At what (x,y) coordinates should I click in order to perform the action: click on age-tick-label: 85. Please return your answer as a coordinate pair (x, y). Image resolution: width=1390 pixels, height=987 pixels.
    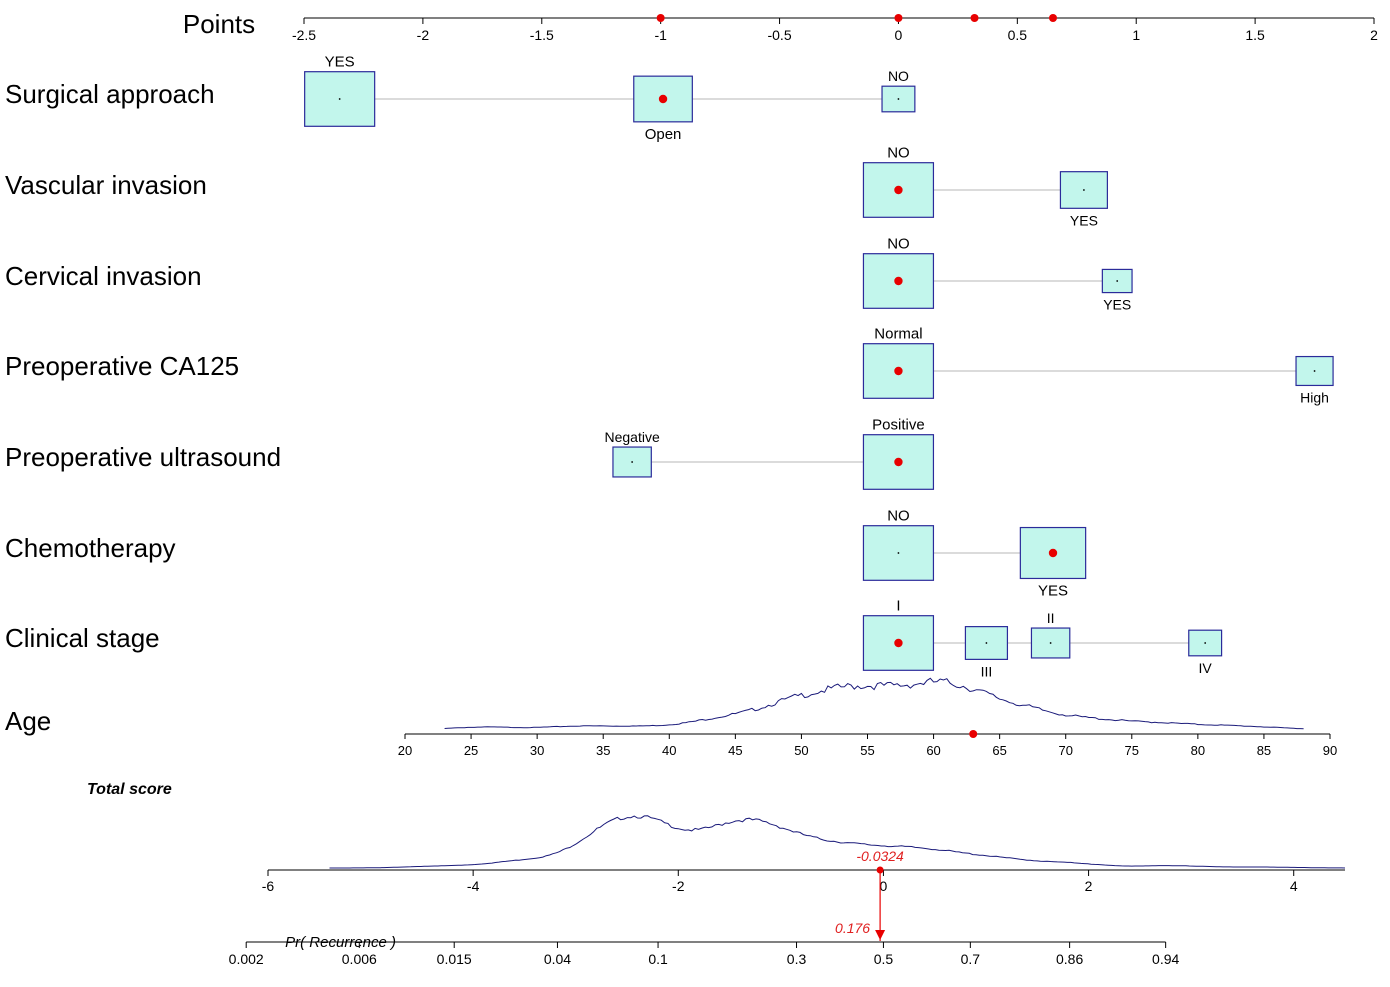
    Looking at the image, I should click on (1264, 750).